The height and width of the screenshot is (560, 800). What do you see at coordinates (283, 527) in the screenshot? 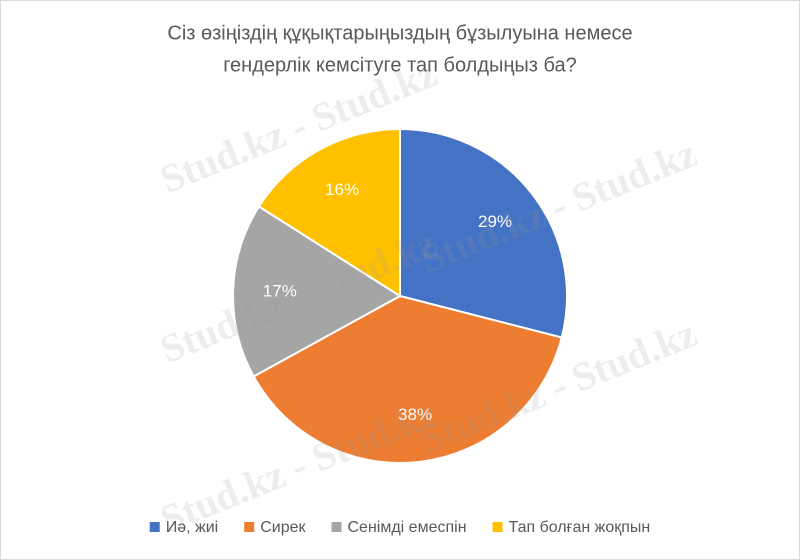
I see `legend-label: Сирек` at bounding box center [283, 527].